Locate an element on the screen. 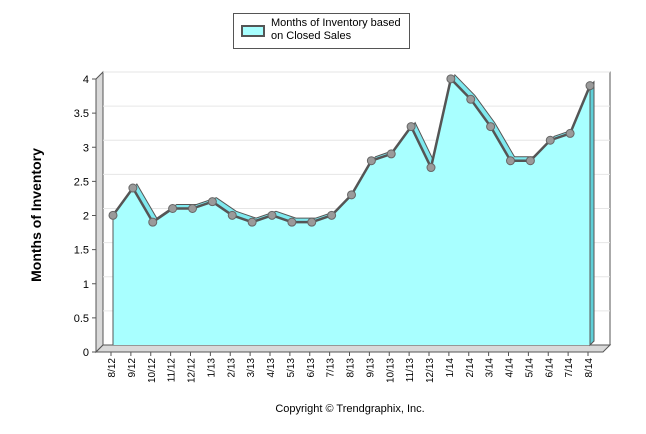 The image size is (646, 434). x-tick-label: 4/14 is located at coordinates (510, 368).